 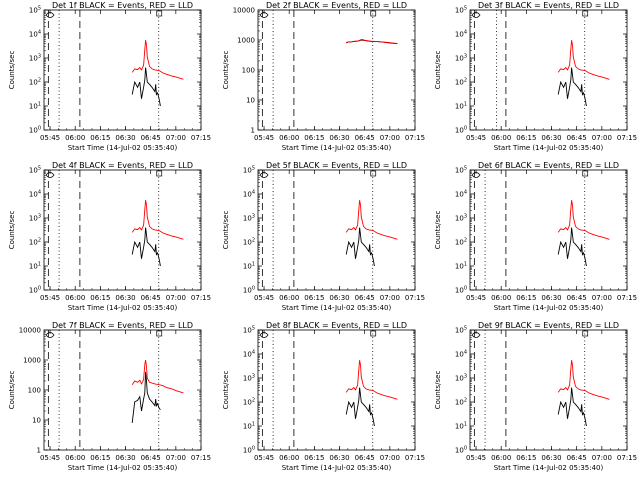 I want to click on y-tick-label: 10, so click(x=36, y=421).